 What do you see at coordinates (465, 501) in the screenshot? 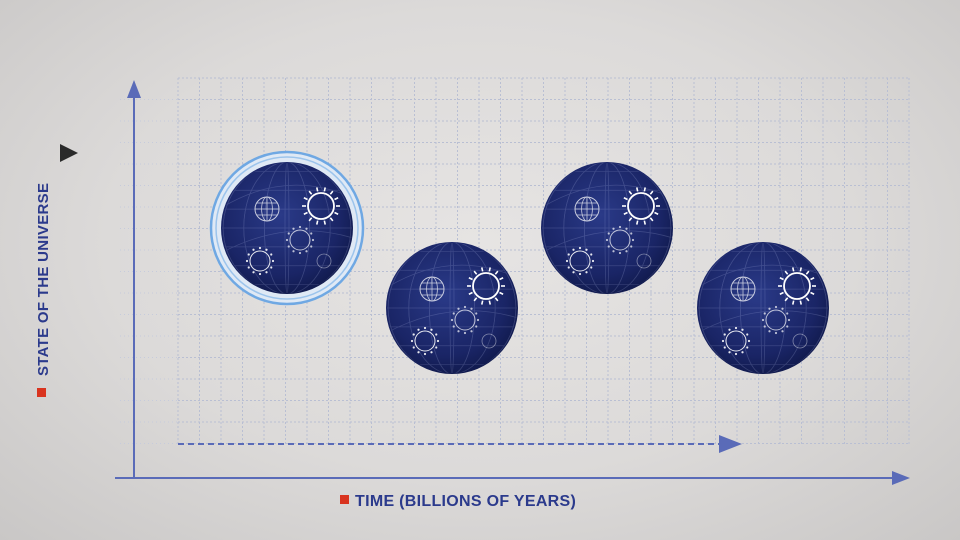
I see `x-axis-label: TIME (BILLIONS OF YEARS)` at bounding box center [465, 501].